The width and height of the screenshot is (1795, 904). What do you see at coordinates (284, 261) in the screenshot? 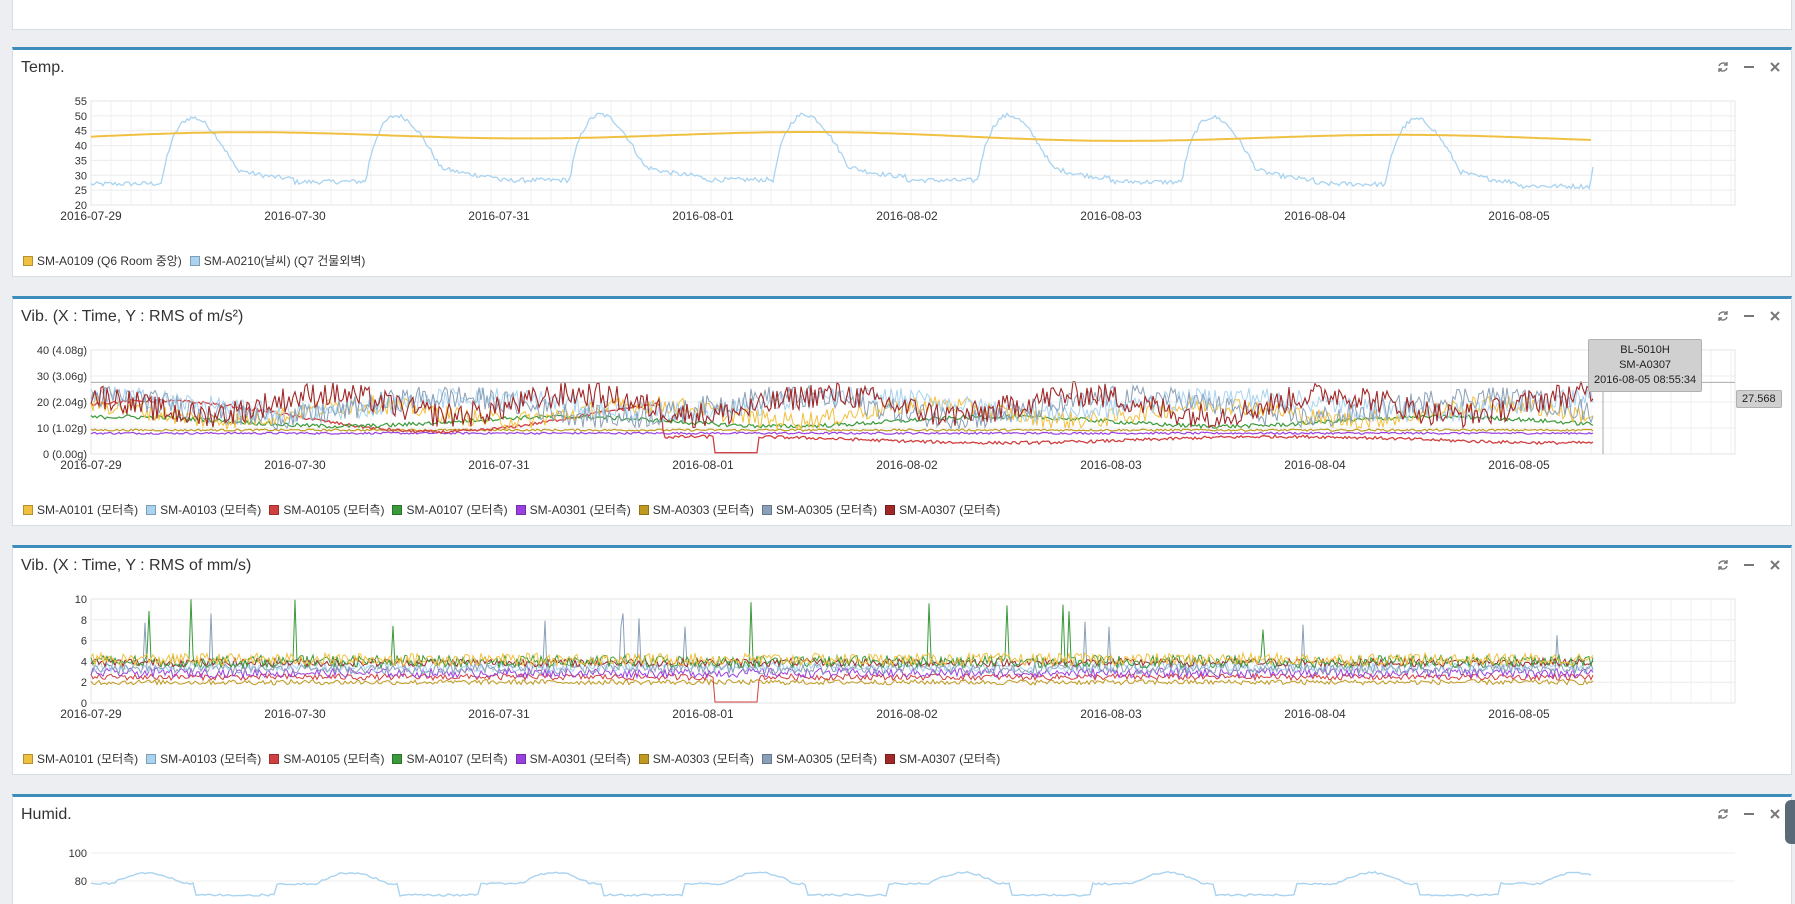
I see `legend-label: SM-A0210(날씨) (Q7 건물외벽)` at bounding box center [284, 261].